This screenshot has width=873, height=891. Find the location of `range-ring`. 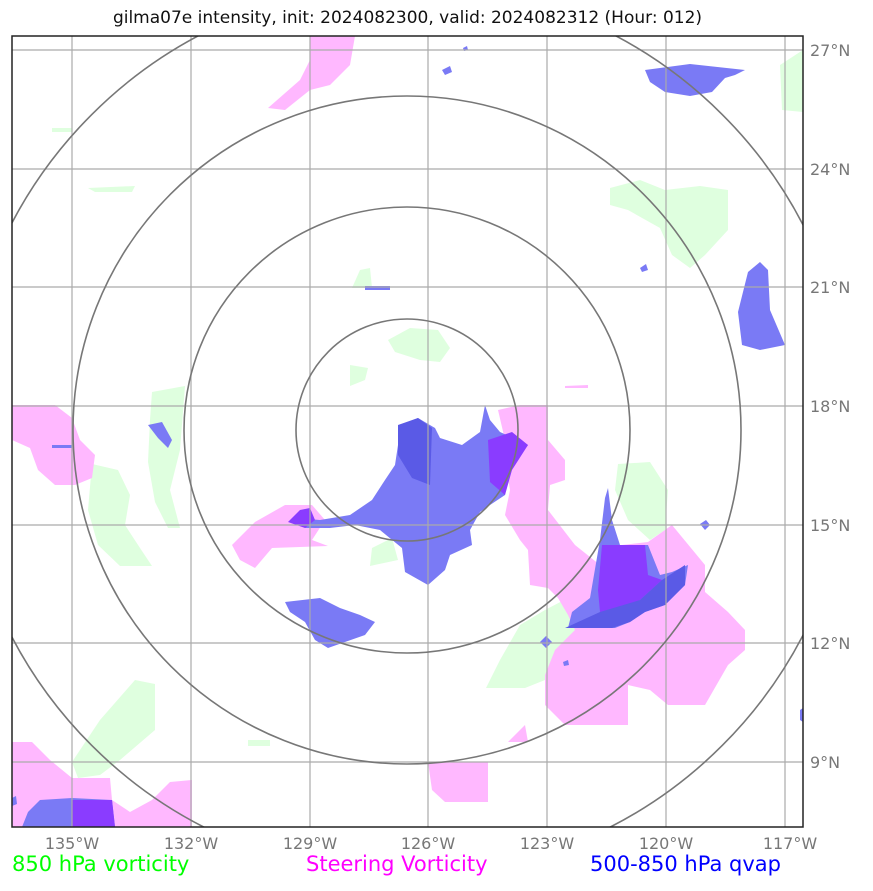

range-ring is located at coordinates (407, 430).